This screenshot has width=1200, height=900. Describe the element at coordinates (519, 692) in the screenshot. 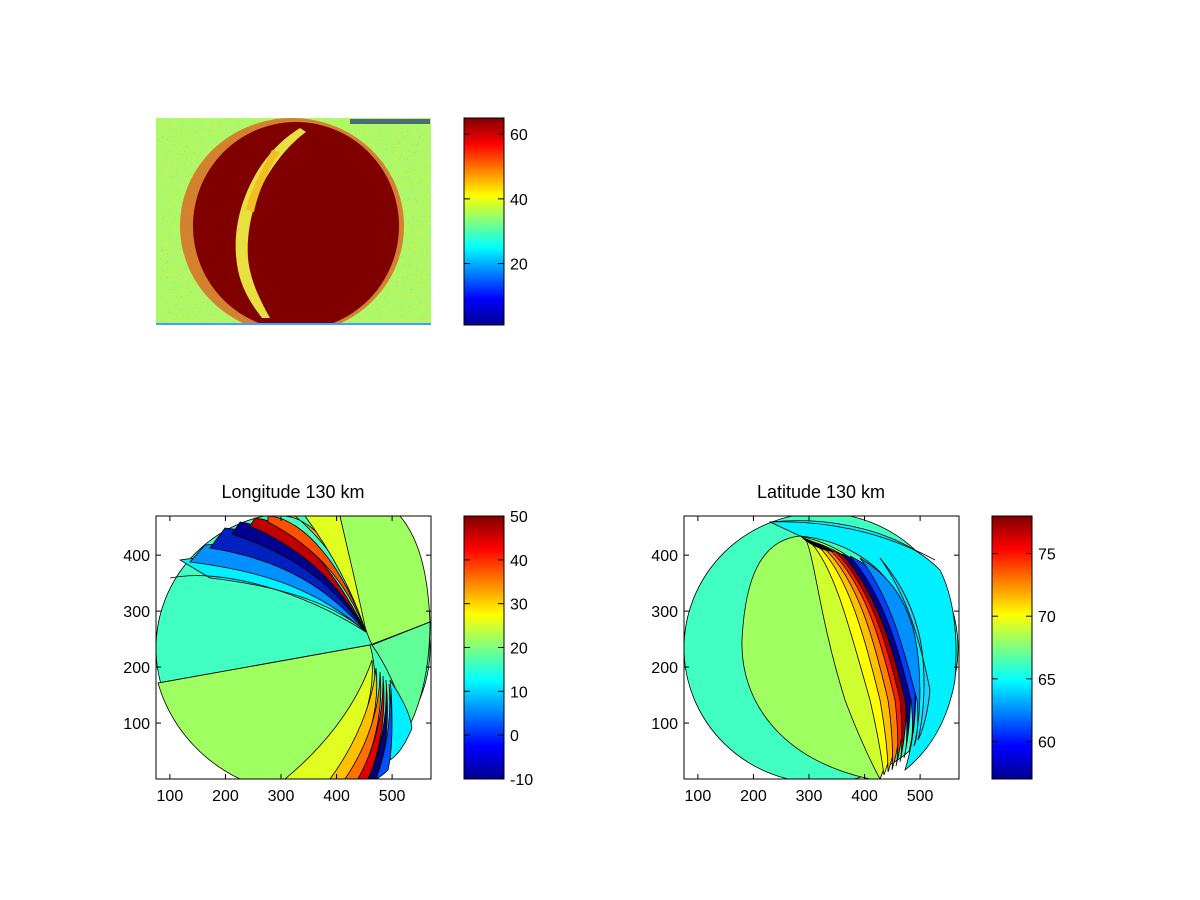

I see `colorbar-longitude-tick-label: 10` at that location.